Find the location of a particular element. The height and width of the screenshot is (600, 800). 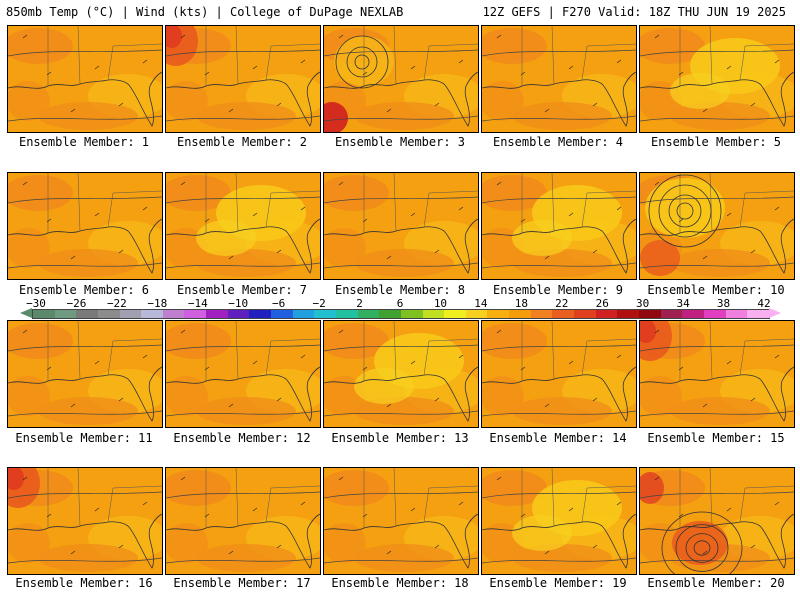

colorbar-strip is located at coordinates (401, 314).